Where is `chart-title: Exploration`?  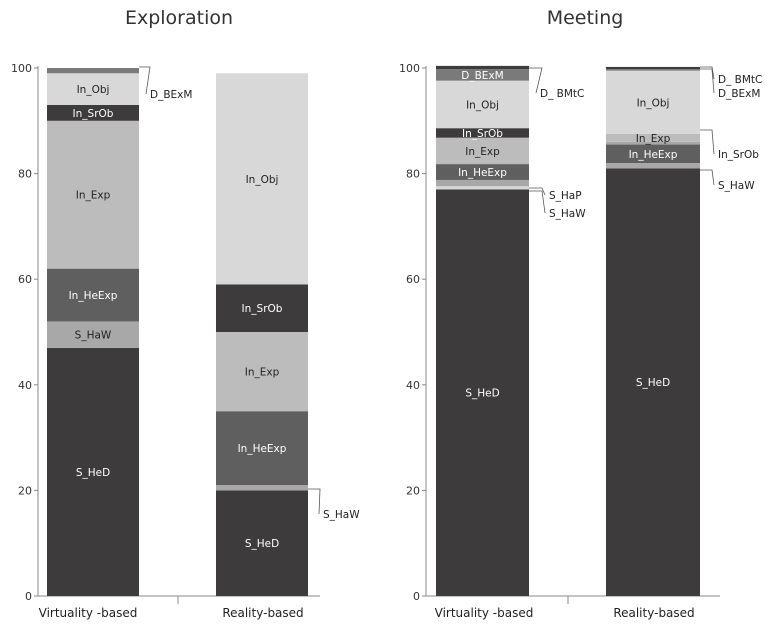 chart-title: Exploration is located at coordinates (179, 18).